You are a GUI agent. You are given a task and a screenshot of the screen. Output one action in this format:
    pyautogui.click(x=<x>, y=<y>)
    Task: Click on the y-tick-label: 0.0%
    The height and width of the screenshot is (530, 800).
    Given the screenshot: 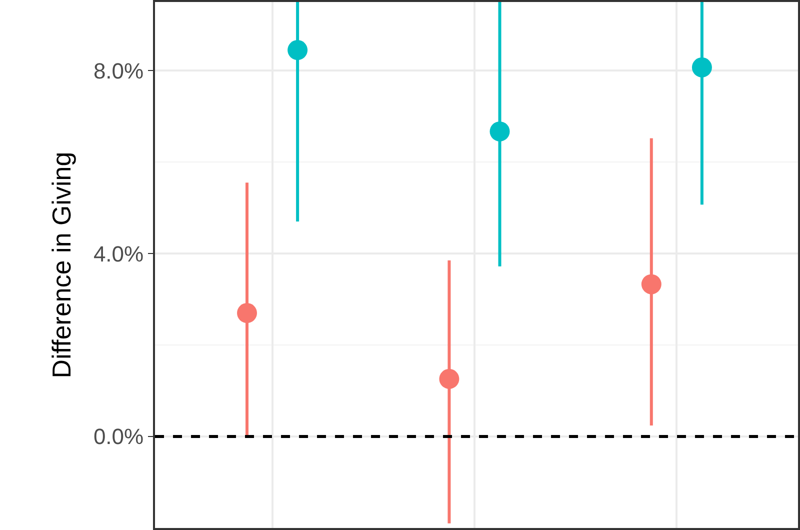 What is the action you would take?
    pyautogui.click(x=118, y=437)
    